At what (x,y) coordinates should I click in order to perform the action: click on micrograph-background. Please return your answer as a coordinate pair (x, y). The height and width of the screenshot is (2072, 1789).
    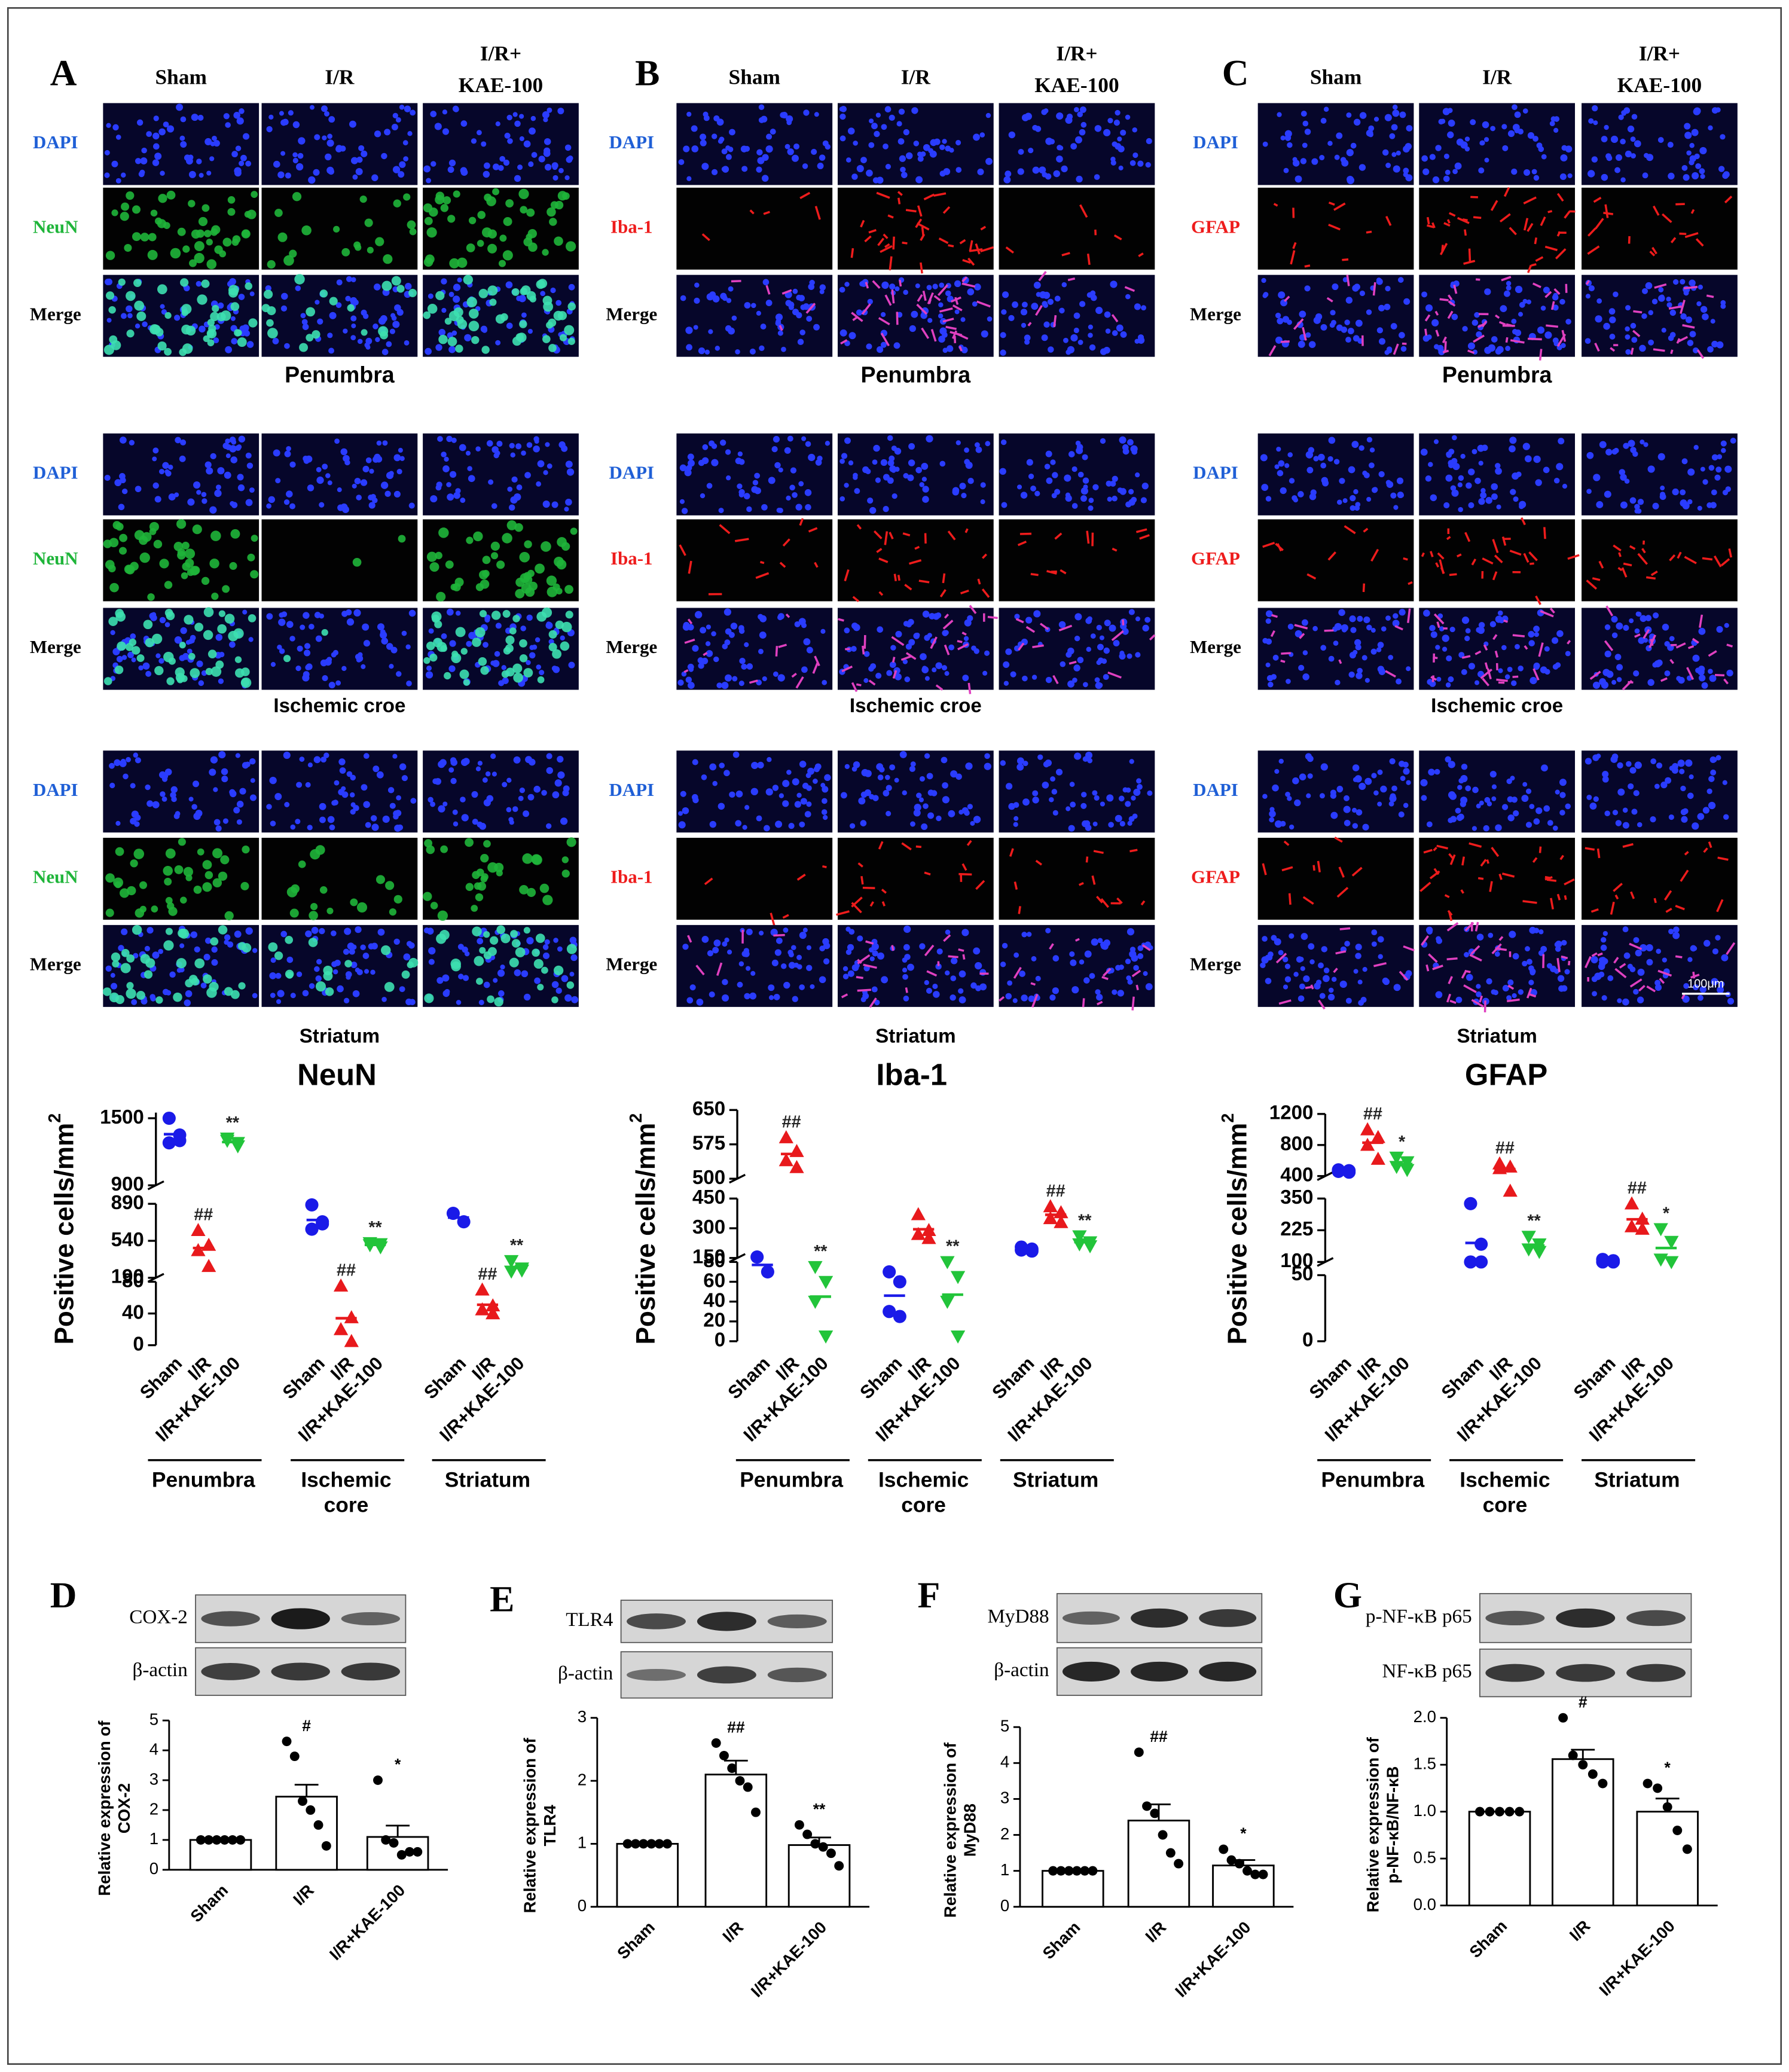
    Looking at the image, I should click on (1497, 474).